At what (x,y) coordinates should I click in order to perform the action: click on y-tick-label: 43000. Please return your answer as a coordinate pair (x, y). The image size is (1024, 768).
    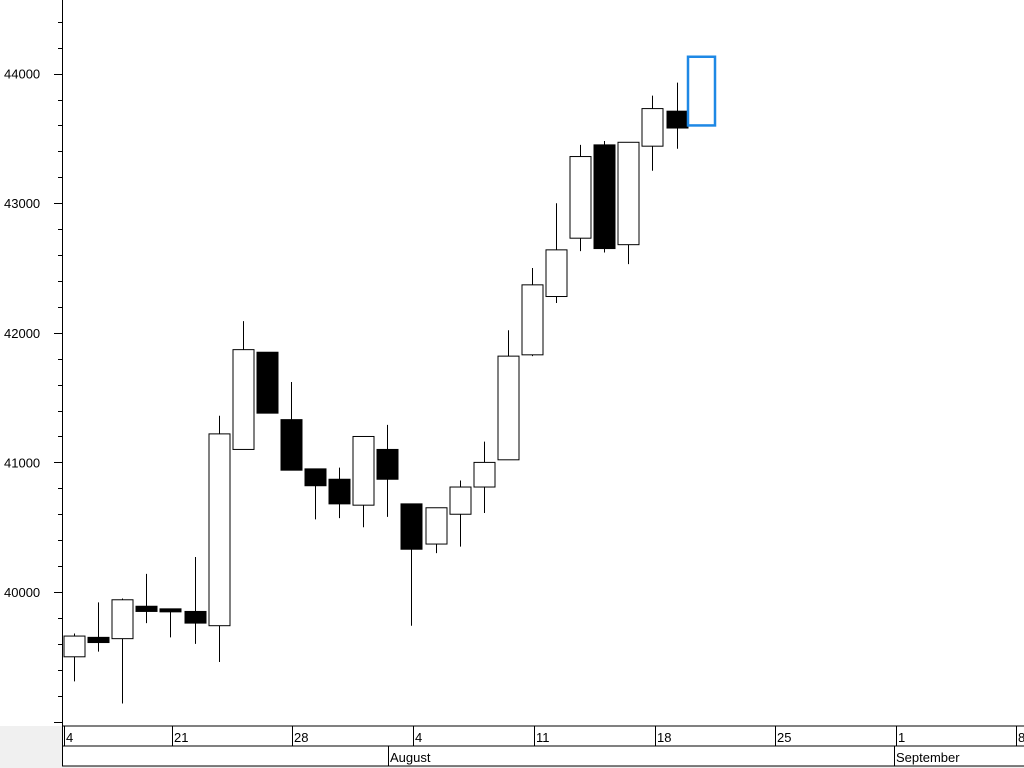
    Looking at the image, I should click on (22, 203).